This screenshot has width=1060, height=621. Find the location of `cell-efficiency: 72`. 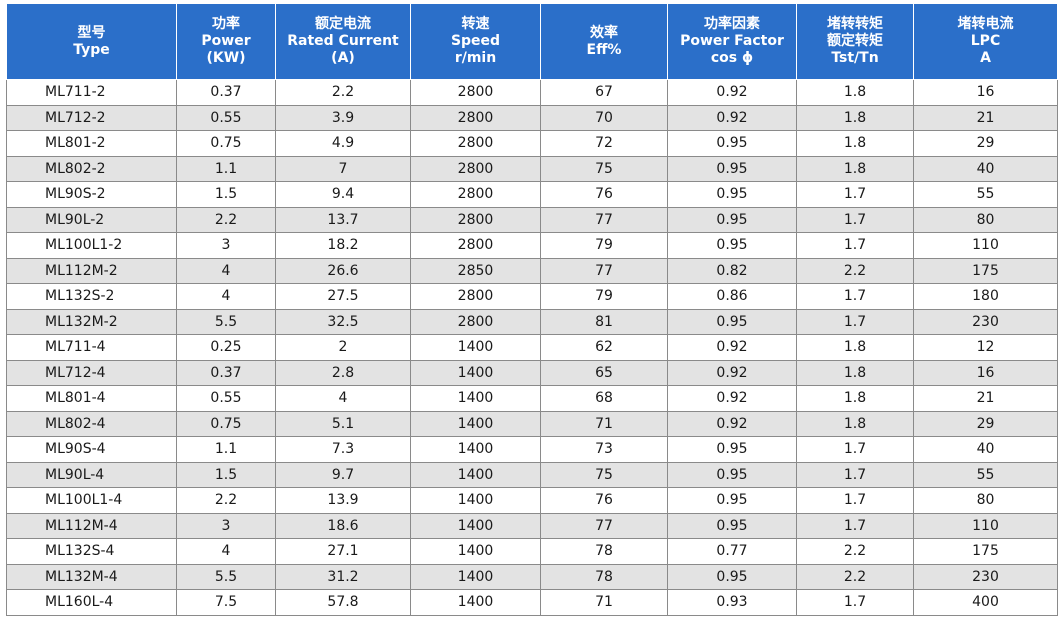

cell-efficiency: 72 is located at coordinates (604, 143).